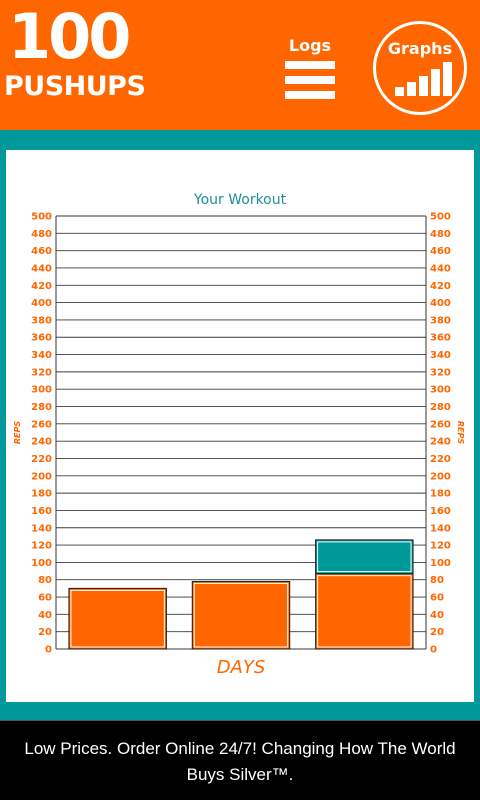 This screenshot has width=480, height=800. What do you see at coordinates (241, 667) in the screenshot?
I see `x-axis-label: DAYS` at bounding box center [241, 667].